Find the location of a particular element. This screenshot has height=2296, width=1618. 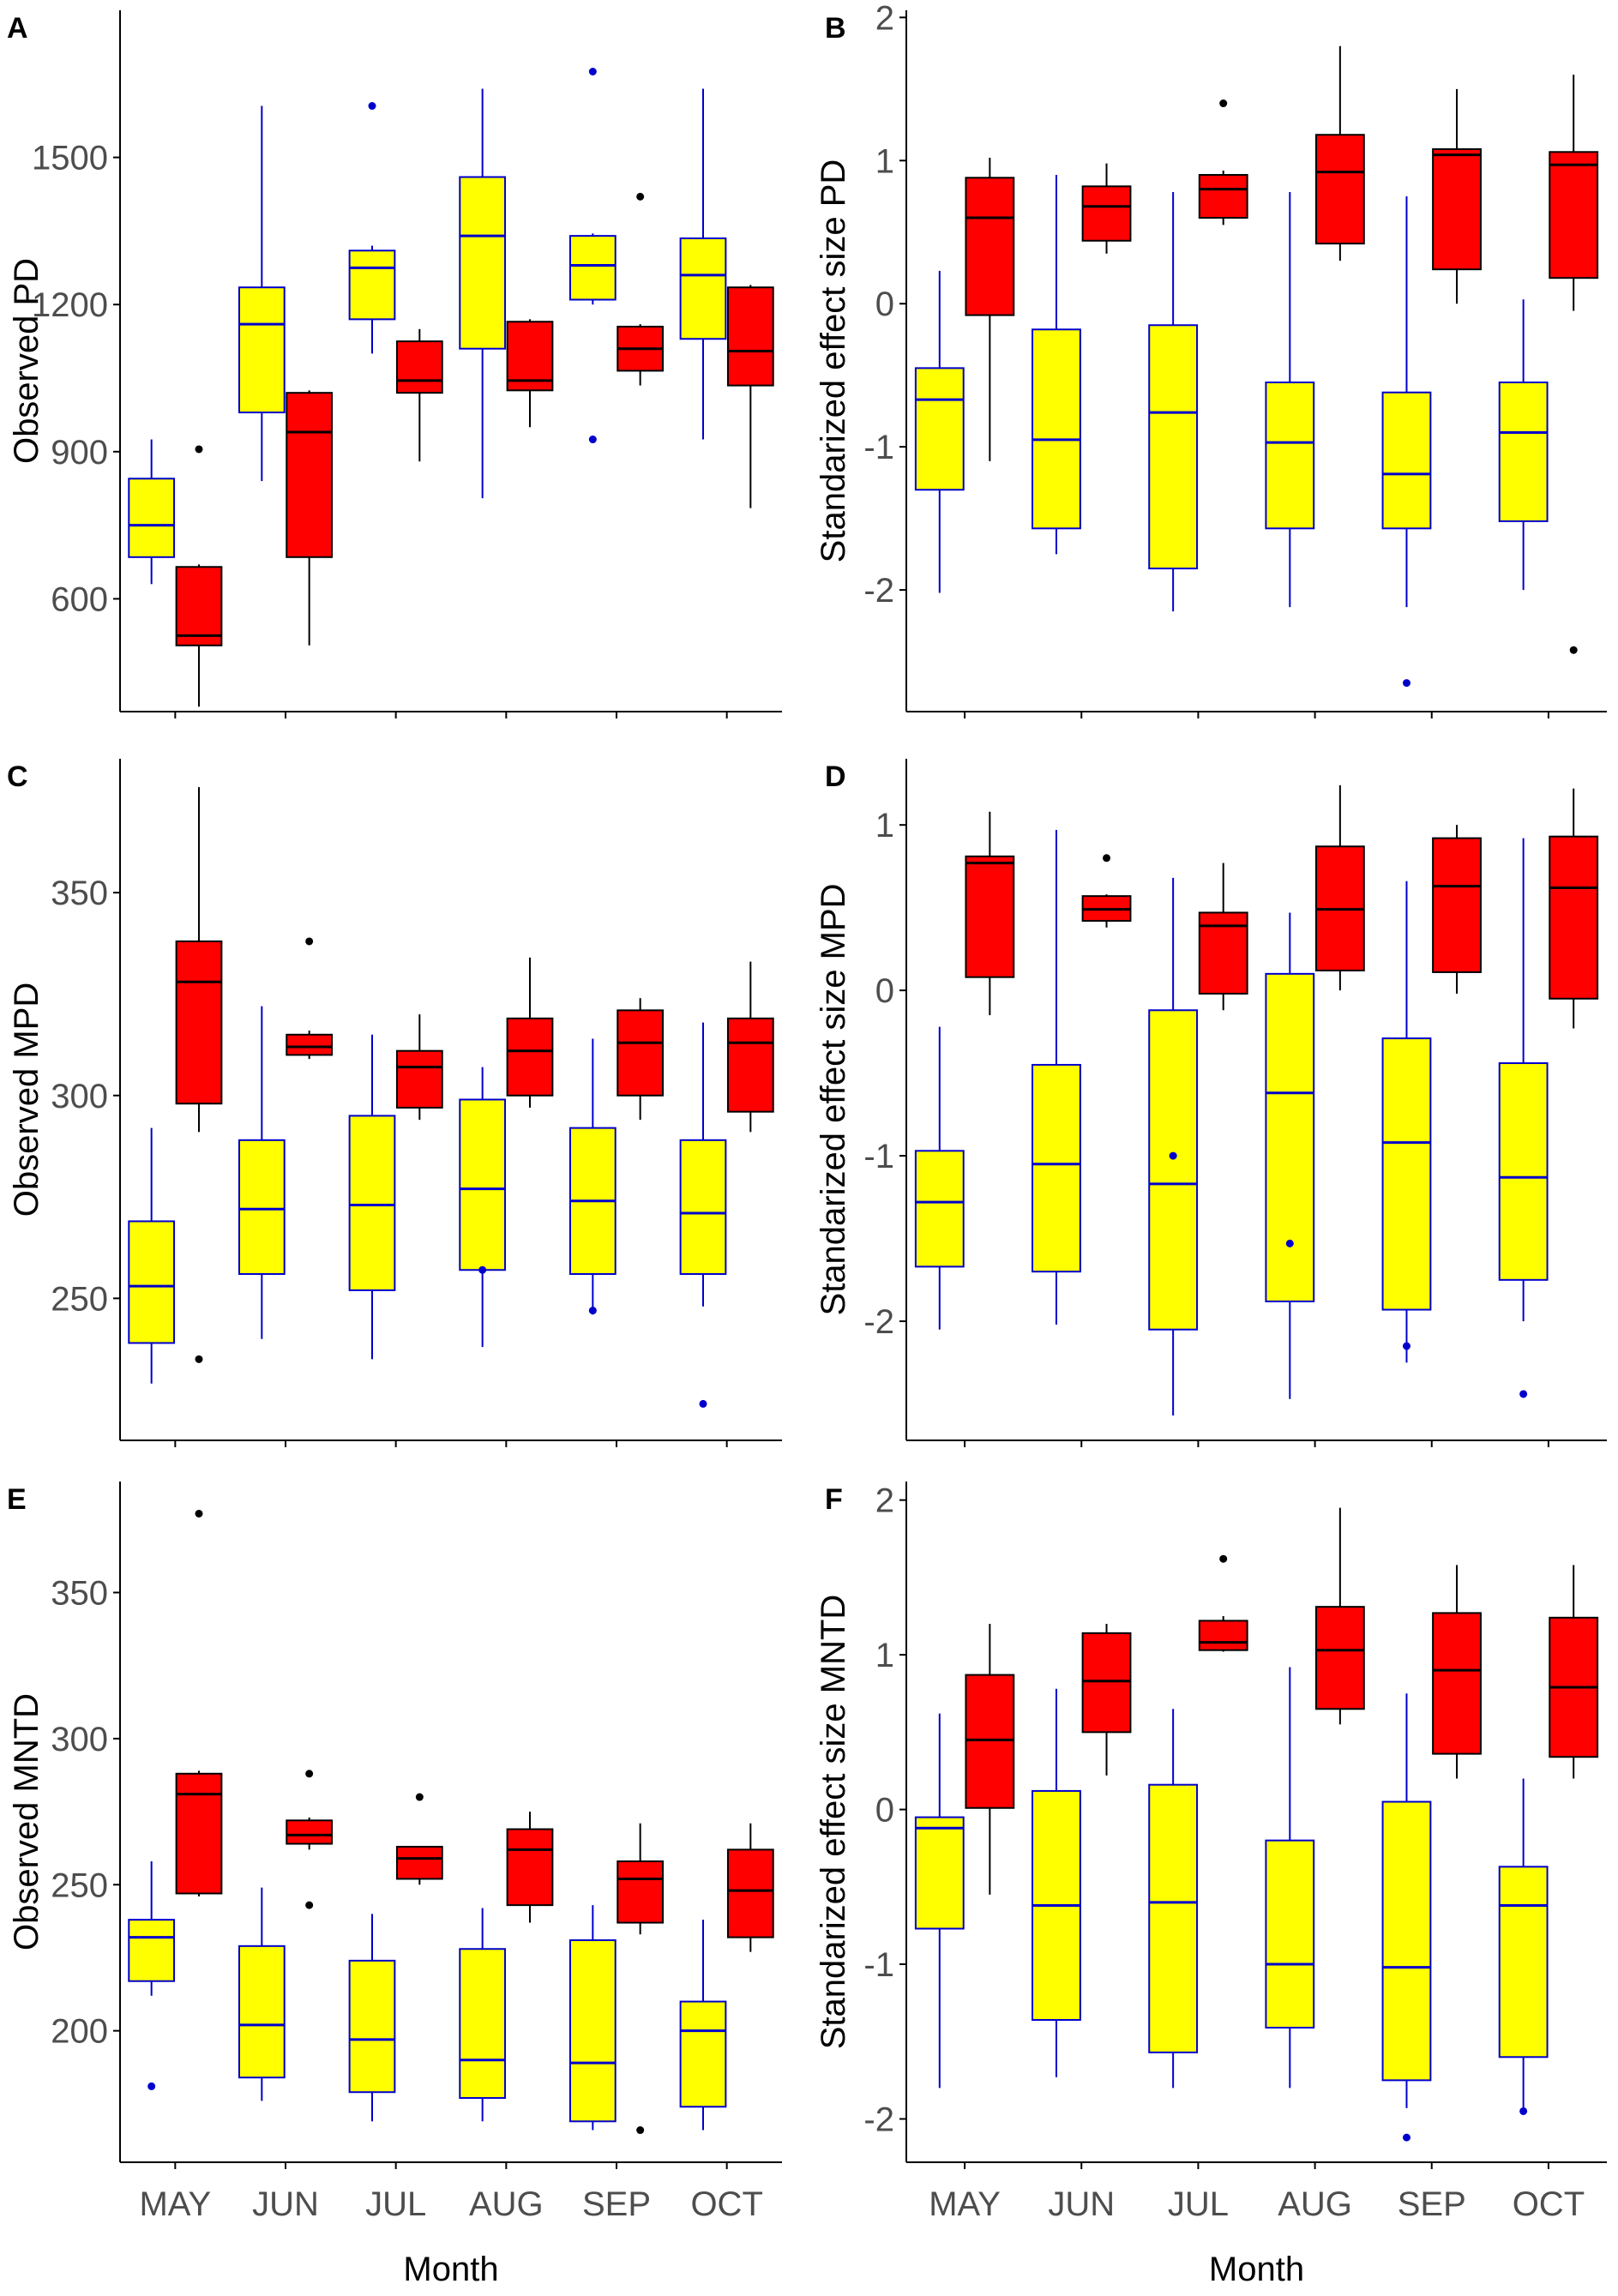

panel-label: C is located at coordinates (17, 776).